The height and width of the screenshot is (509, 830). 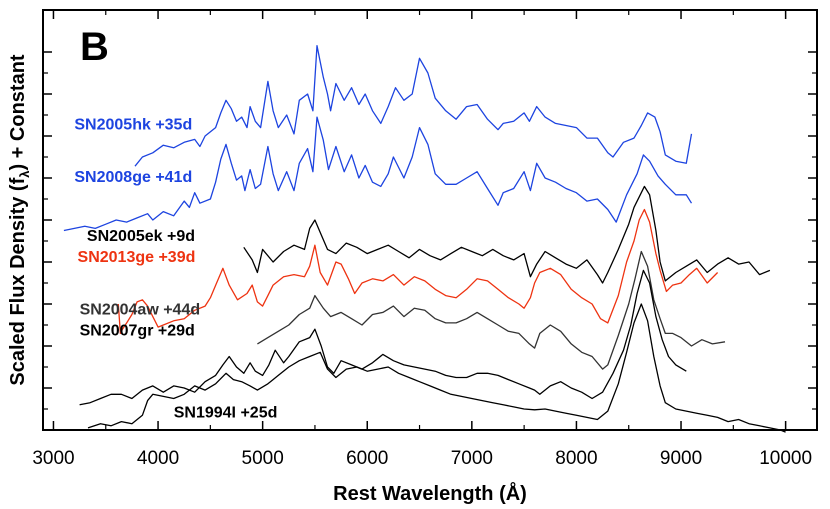 What do you see at coordinates (140, 310) in the screenshot?
I see `series-label-sn2004aw: SN2004aw +44d` at bounding box center [140, 310].